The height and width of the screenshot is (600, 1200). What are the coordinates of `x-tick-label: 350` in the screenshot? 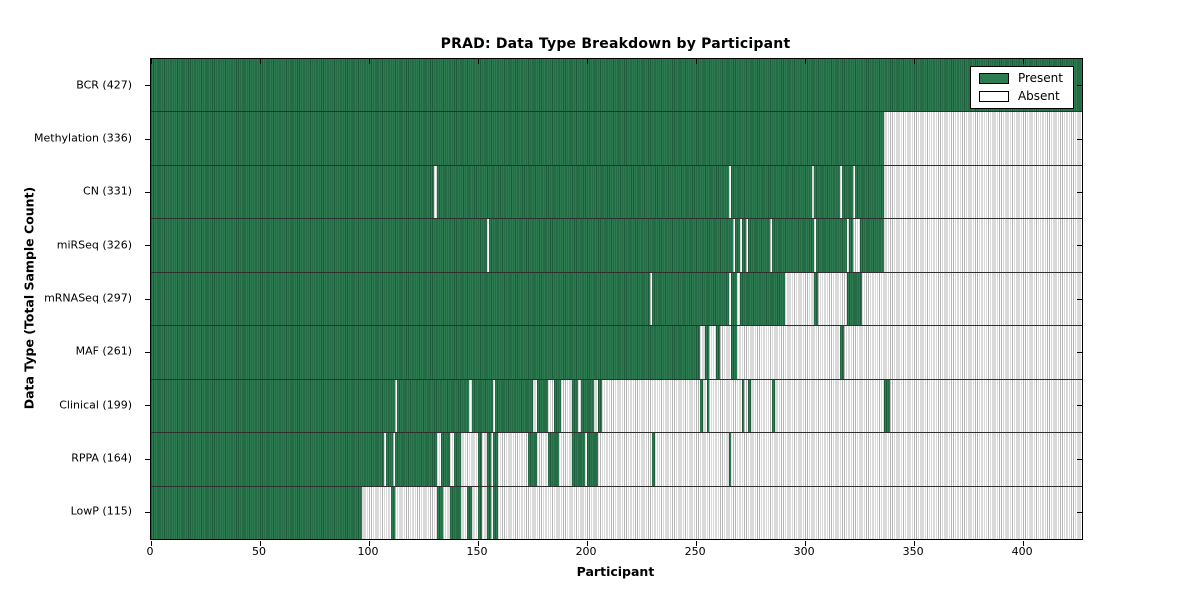 It's located at (913, 551).